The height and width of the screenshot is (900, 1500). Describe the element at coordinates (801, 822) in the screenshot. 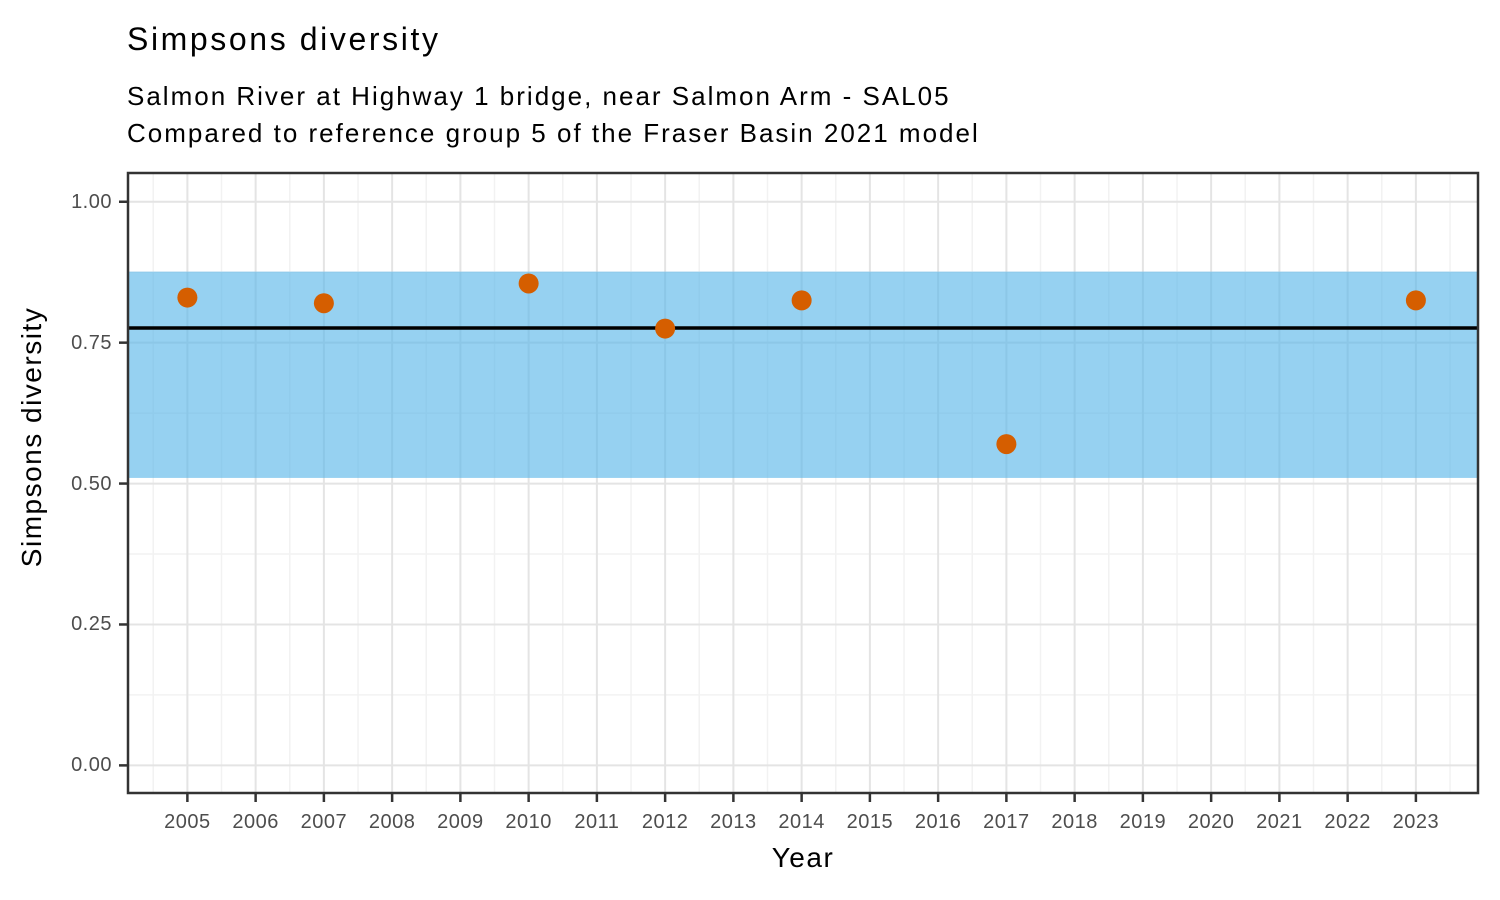

I see `x-tick-label: 2014` at that location.